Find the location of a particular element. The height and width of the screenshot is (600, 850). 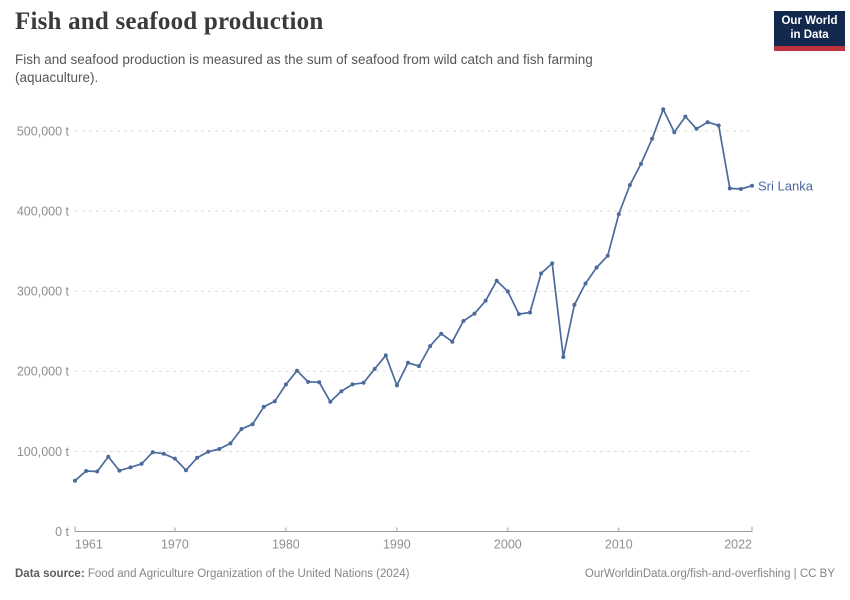

owid-logo: Our World in Data is located at coordinates (809, 31).